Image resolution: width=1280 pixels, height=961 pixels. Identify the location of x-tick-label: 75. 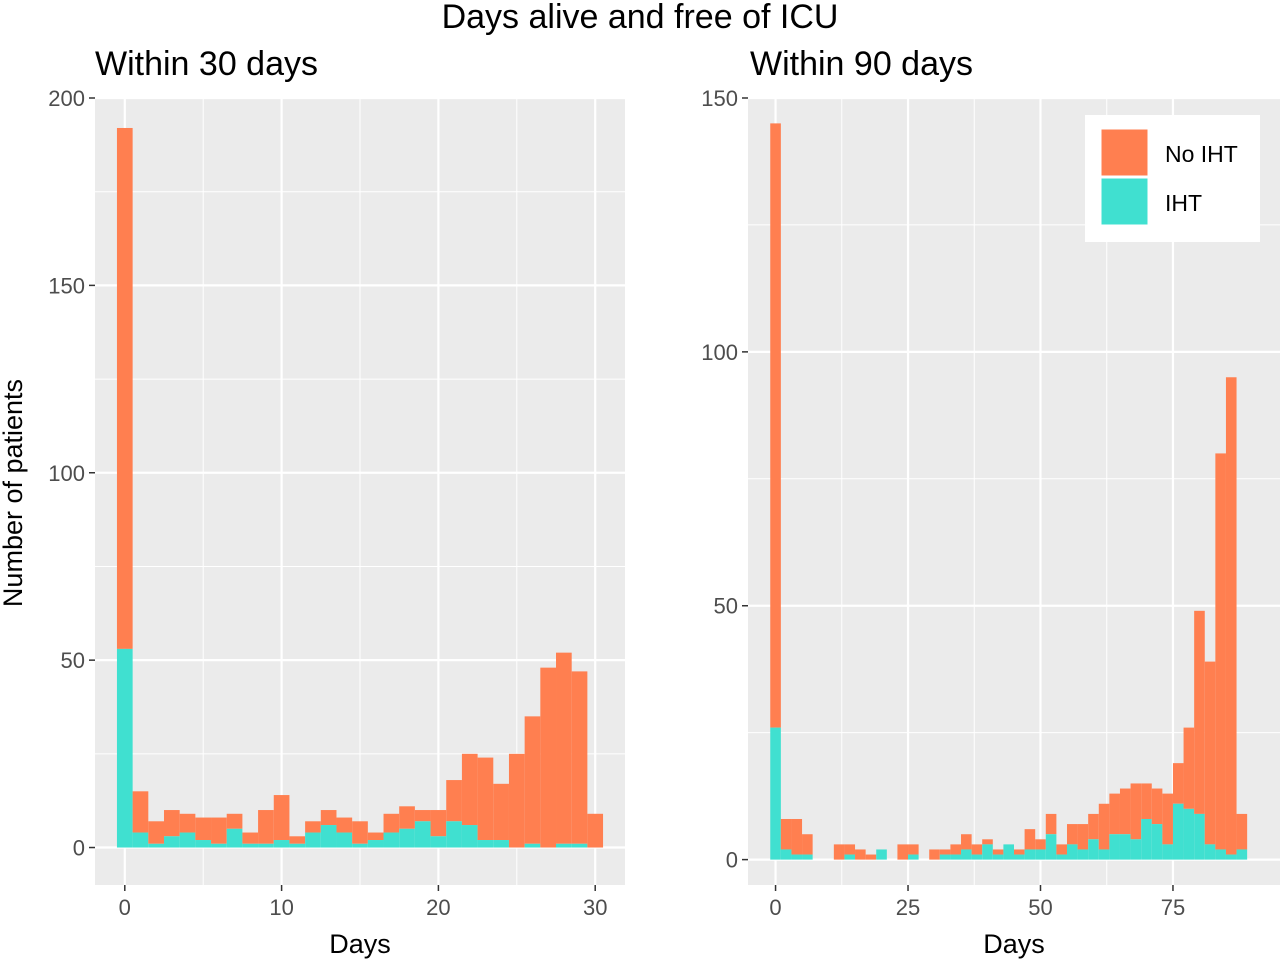
(1173, 907).